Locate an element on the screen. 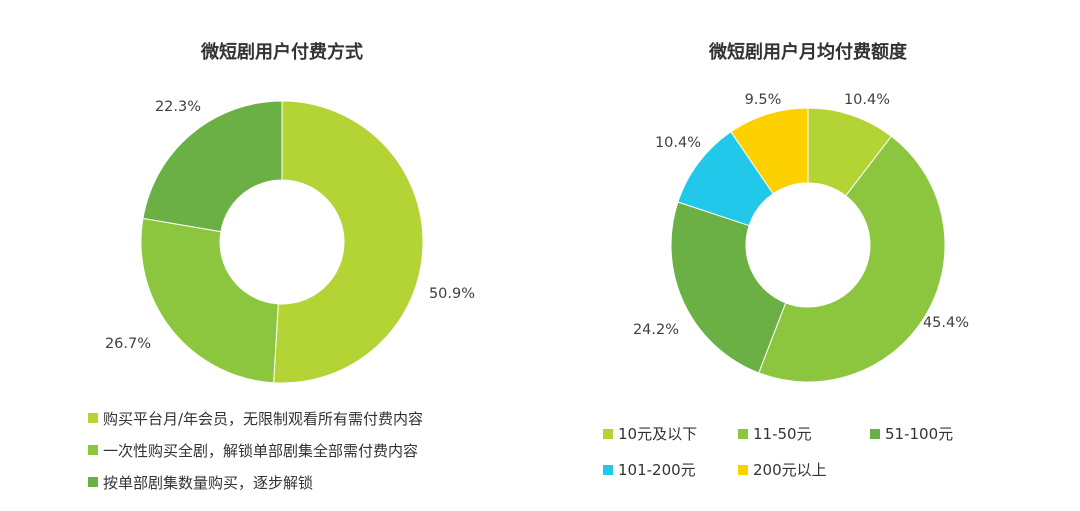 The height and width of the screenshot is (511, 1080). chart2-donut is located at coordinates (808, 245).